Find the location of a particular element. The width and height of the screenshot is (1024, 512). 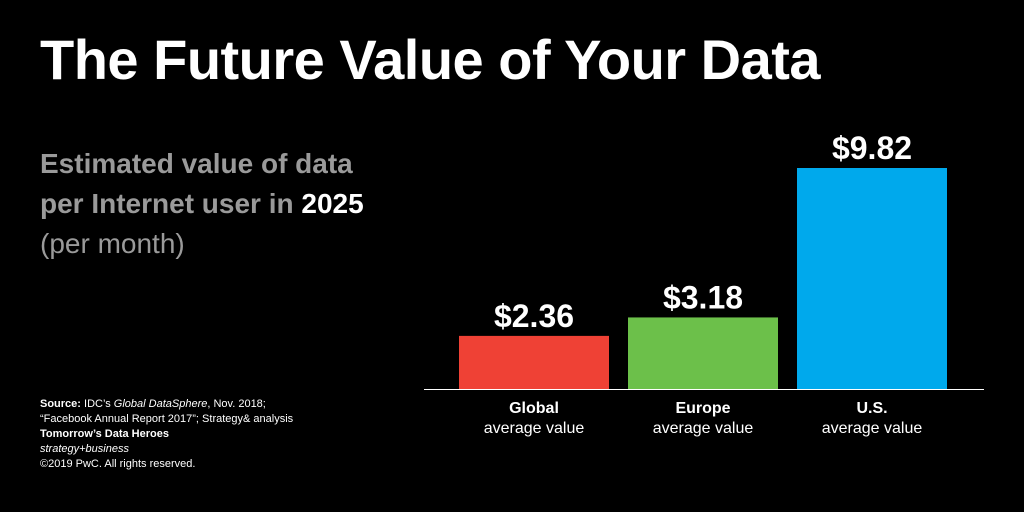

publication-name: strategy+business is located at coordinates (84, 449).